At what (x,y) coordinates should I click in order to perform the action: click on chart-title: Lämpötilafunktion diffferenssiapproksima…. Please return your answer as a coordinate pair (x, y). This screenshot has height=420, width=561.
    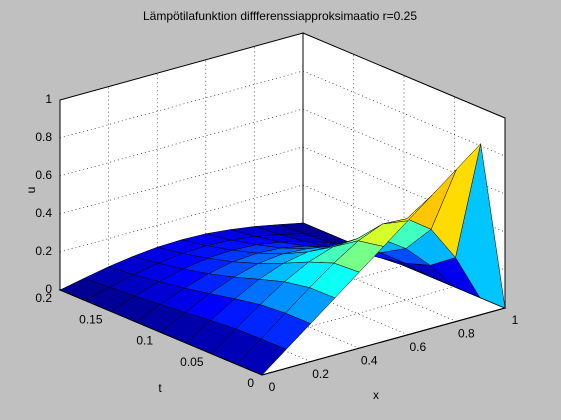
    Looking at the image, I should click on (280, 16).